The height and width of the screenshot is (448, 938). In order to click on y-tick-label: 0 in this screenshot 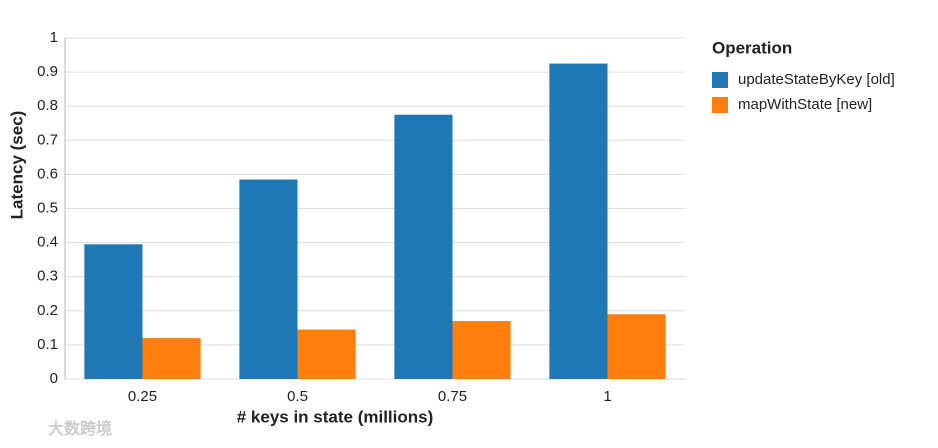, I will do `click(54, 378)`.